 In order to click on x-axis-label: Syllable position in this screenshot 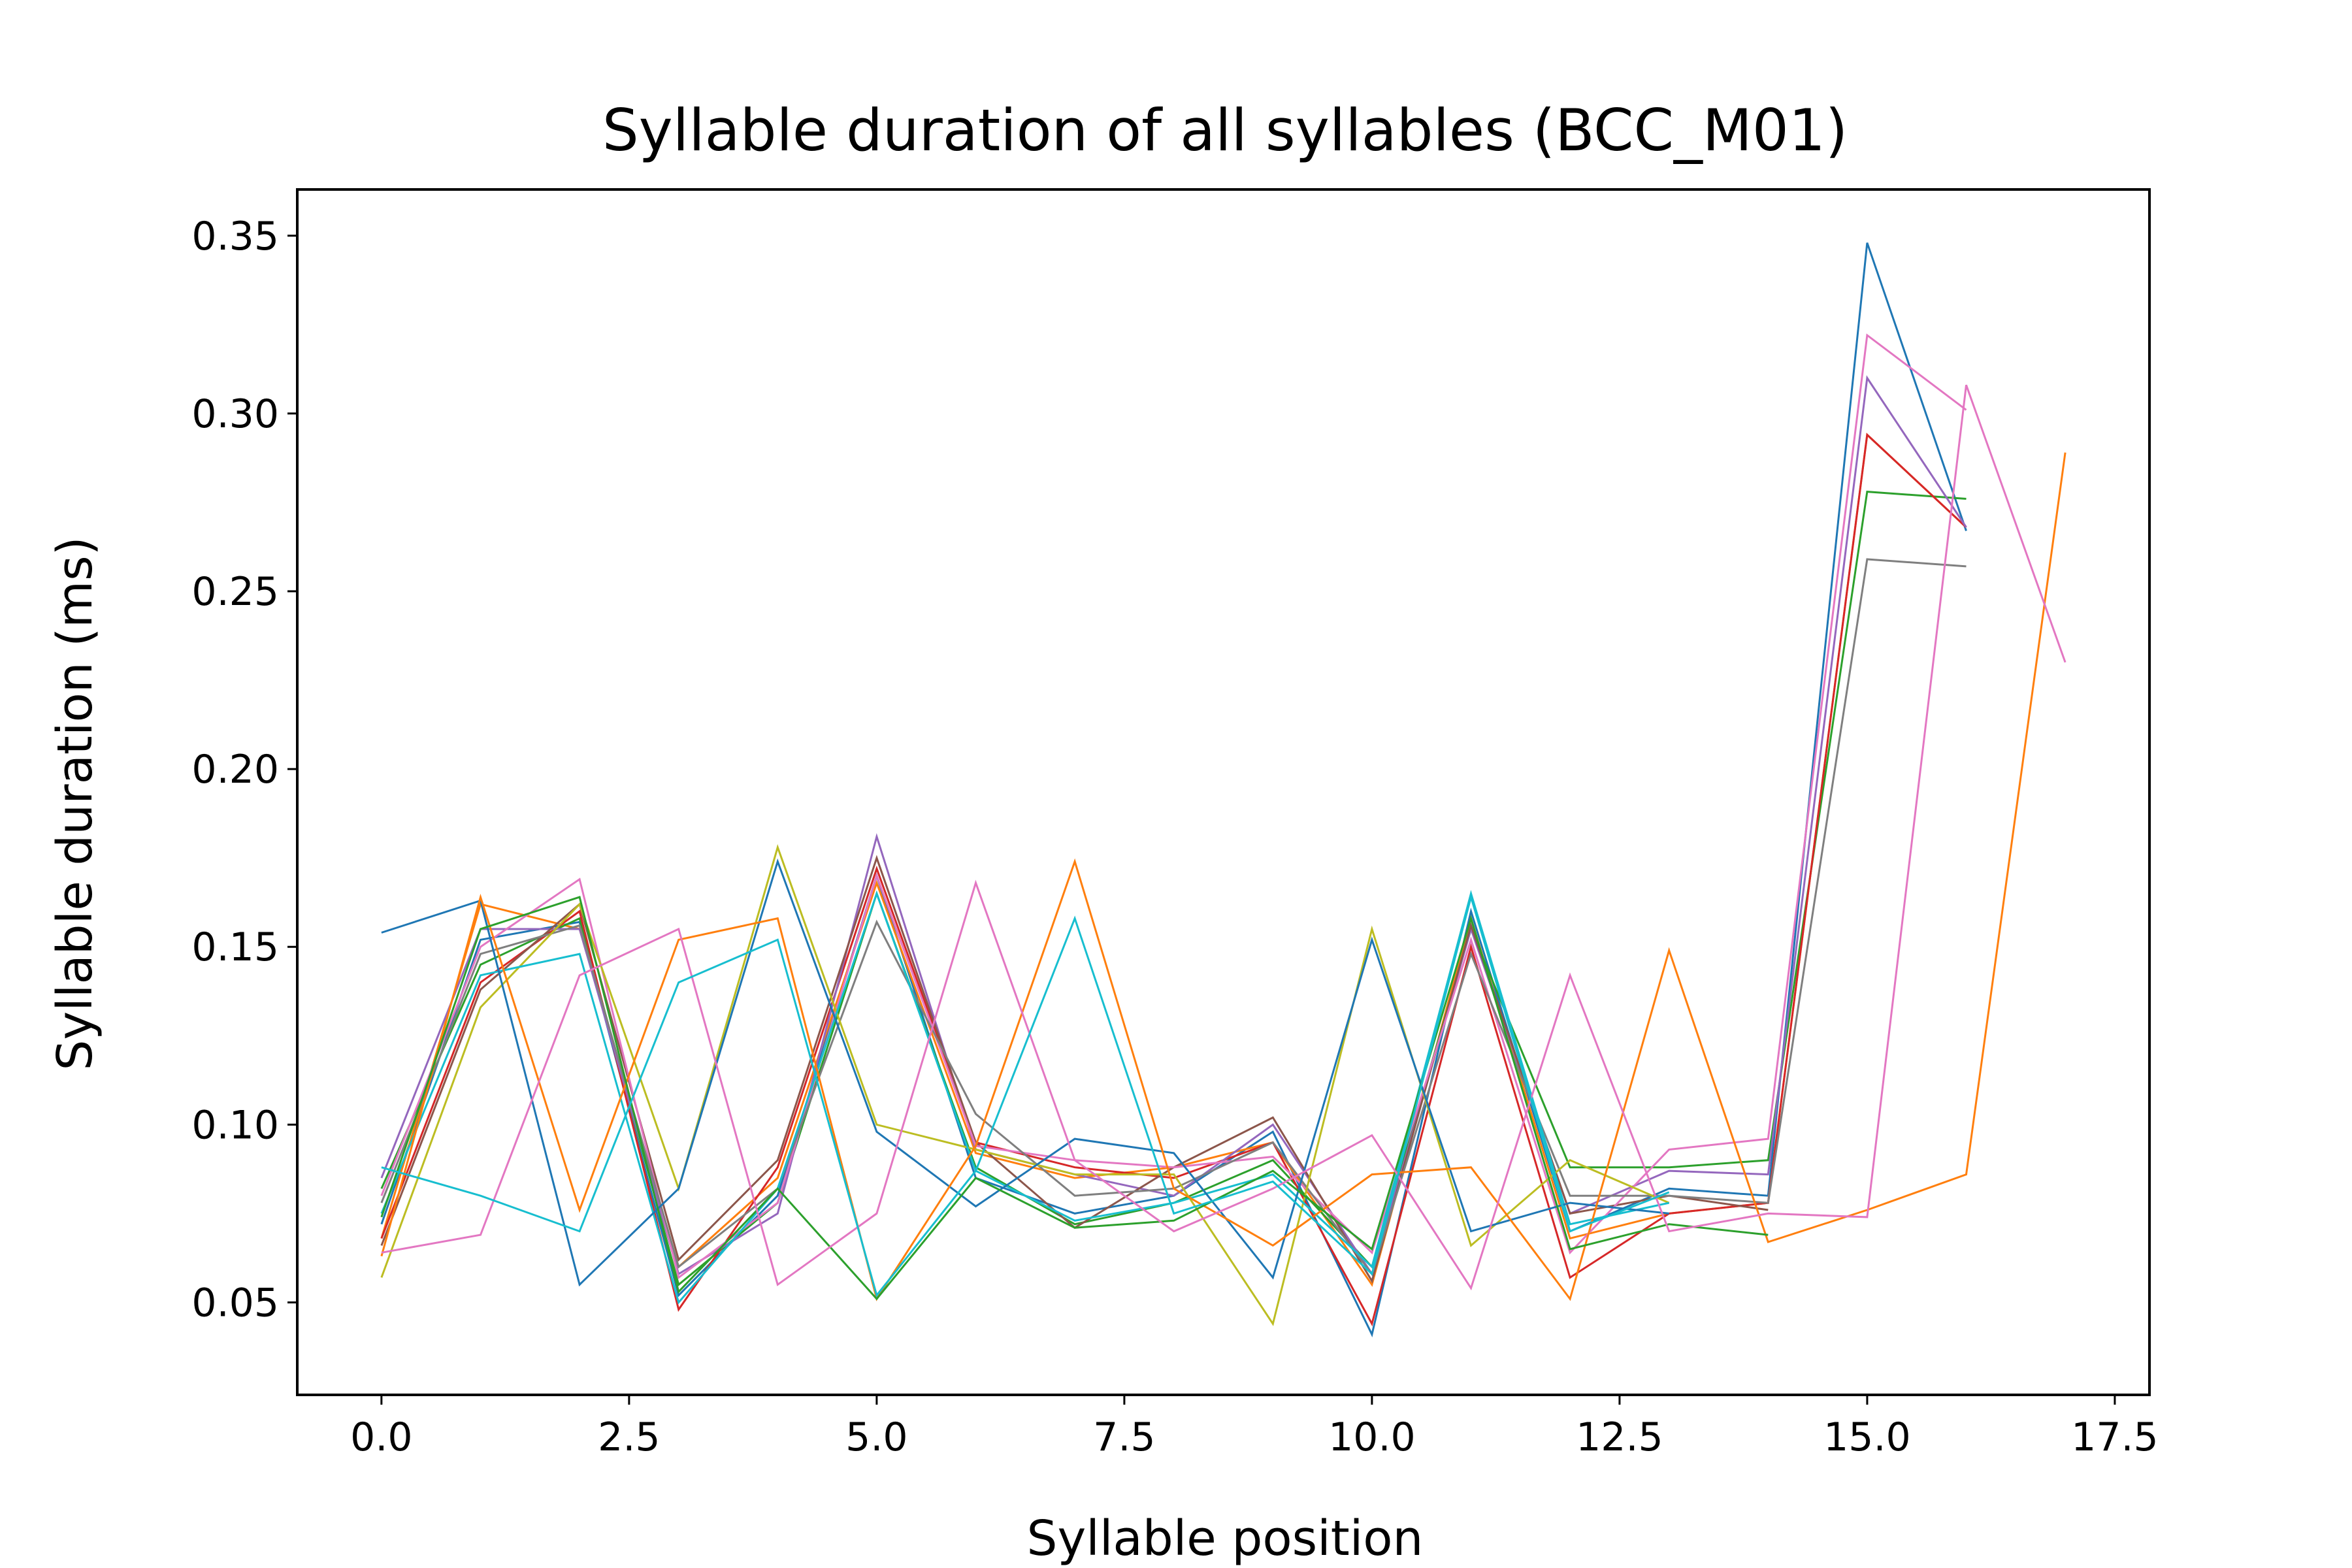, I will do `click(1225, 1539)`.